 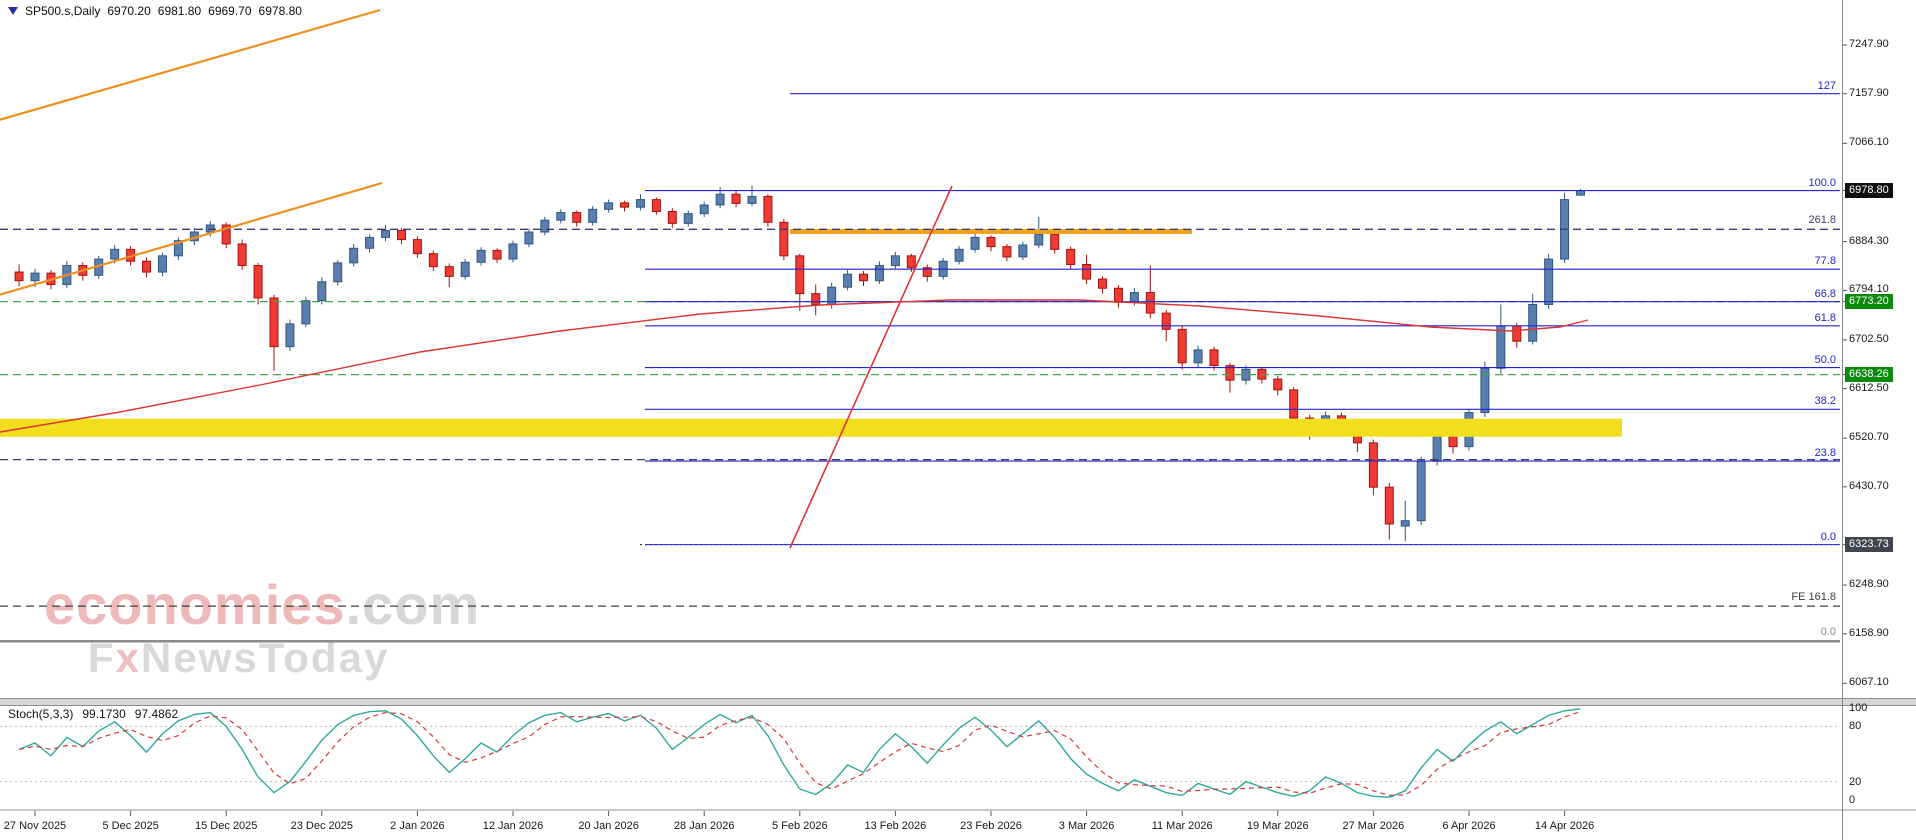 What do you see at coordinates (129, 11) in the screenshot?
I see `ohlc-open: 6970.20` at bounding box center [129, 11].